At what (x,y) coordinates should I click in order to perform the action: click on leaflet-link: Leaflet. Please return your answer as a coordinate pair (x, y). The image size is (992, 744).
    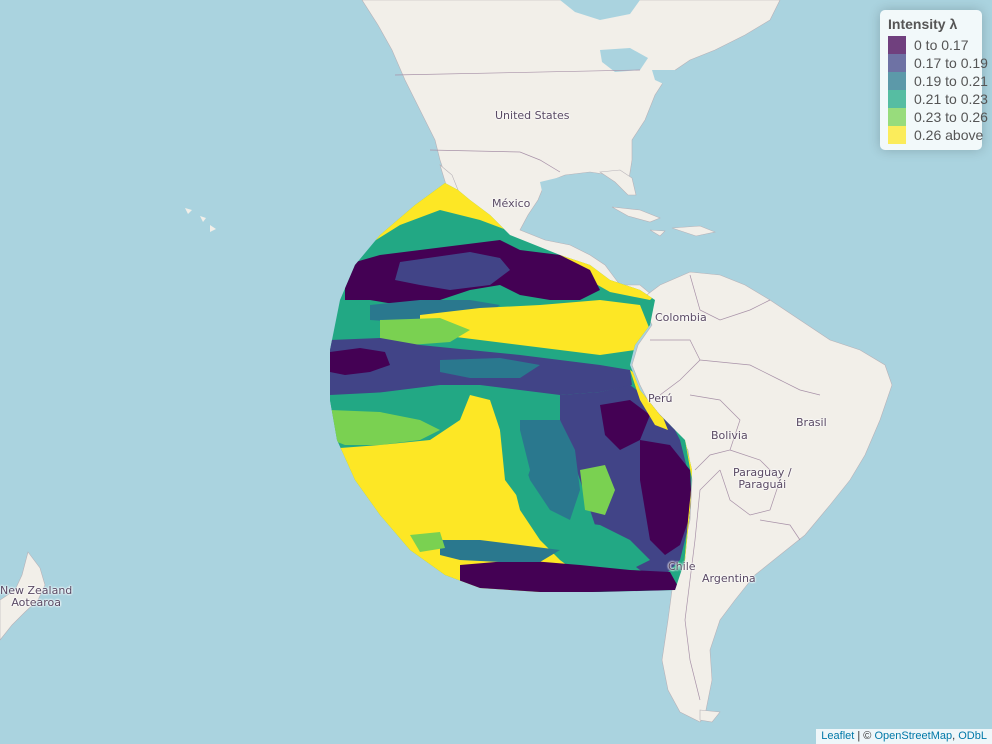
    Looking at the image, I should click on (838, 736).